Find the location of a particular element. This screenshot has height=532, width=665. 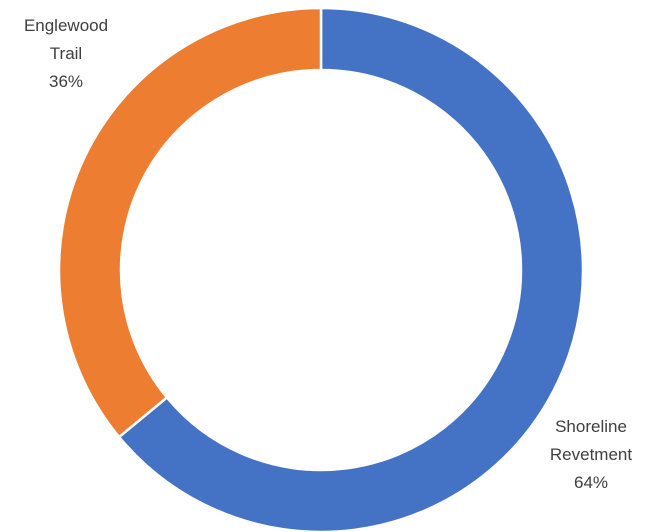

data-label-category-line: Revetment is located at coordinates (591, 454).